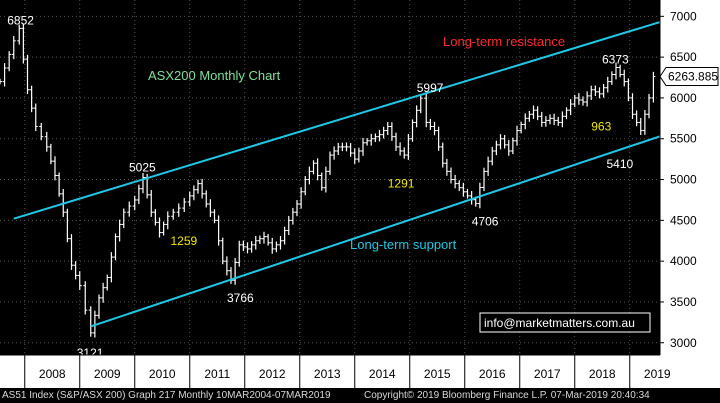 This screenshot has width=720, height=403. Describe the element at coordinates (657, 374) in the screenshot. I see `x-tick-label: 2019` at that location.